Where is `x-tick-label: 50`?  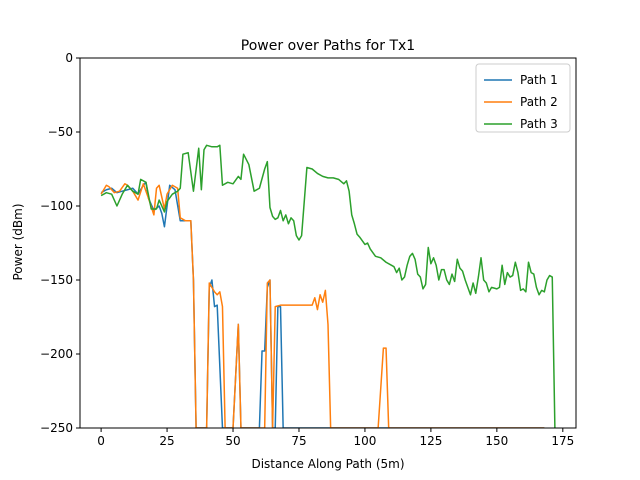
x-tick-label: 50 is located at coordinates (232, 441).